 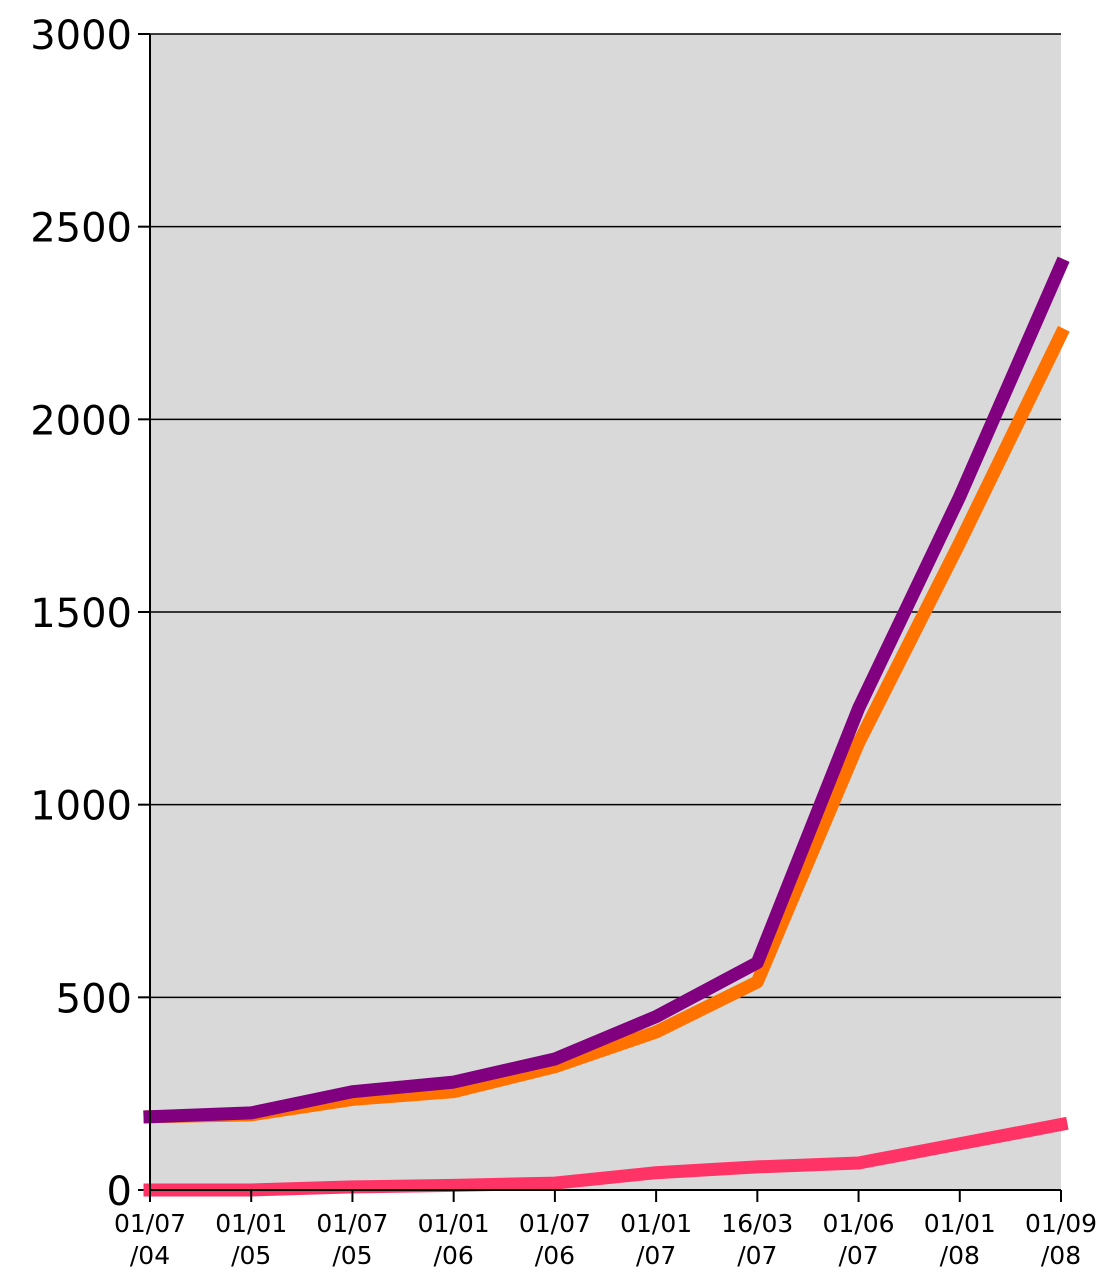 I want to click on y-tick-label: 2000, so click(x=81, y=421).